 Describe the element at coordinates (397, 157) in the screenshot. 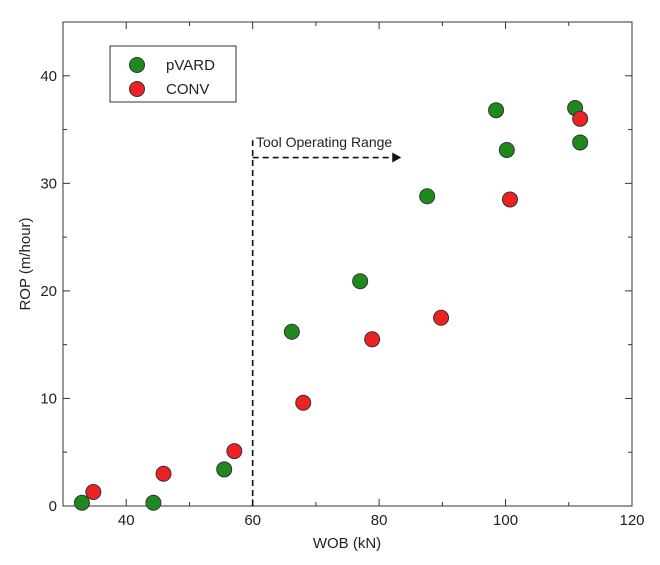

I see `arrow-head-icon` at that location.